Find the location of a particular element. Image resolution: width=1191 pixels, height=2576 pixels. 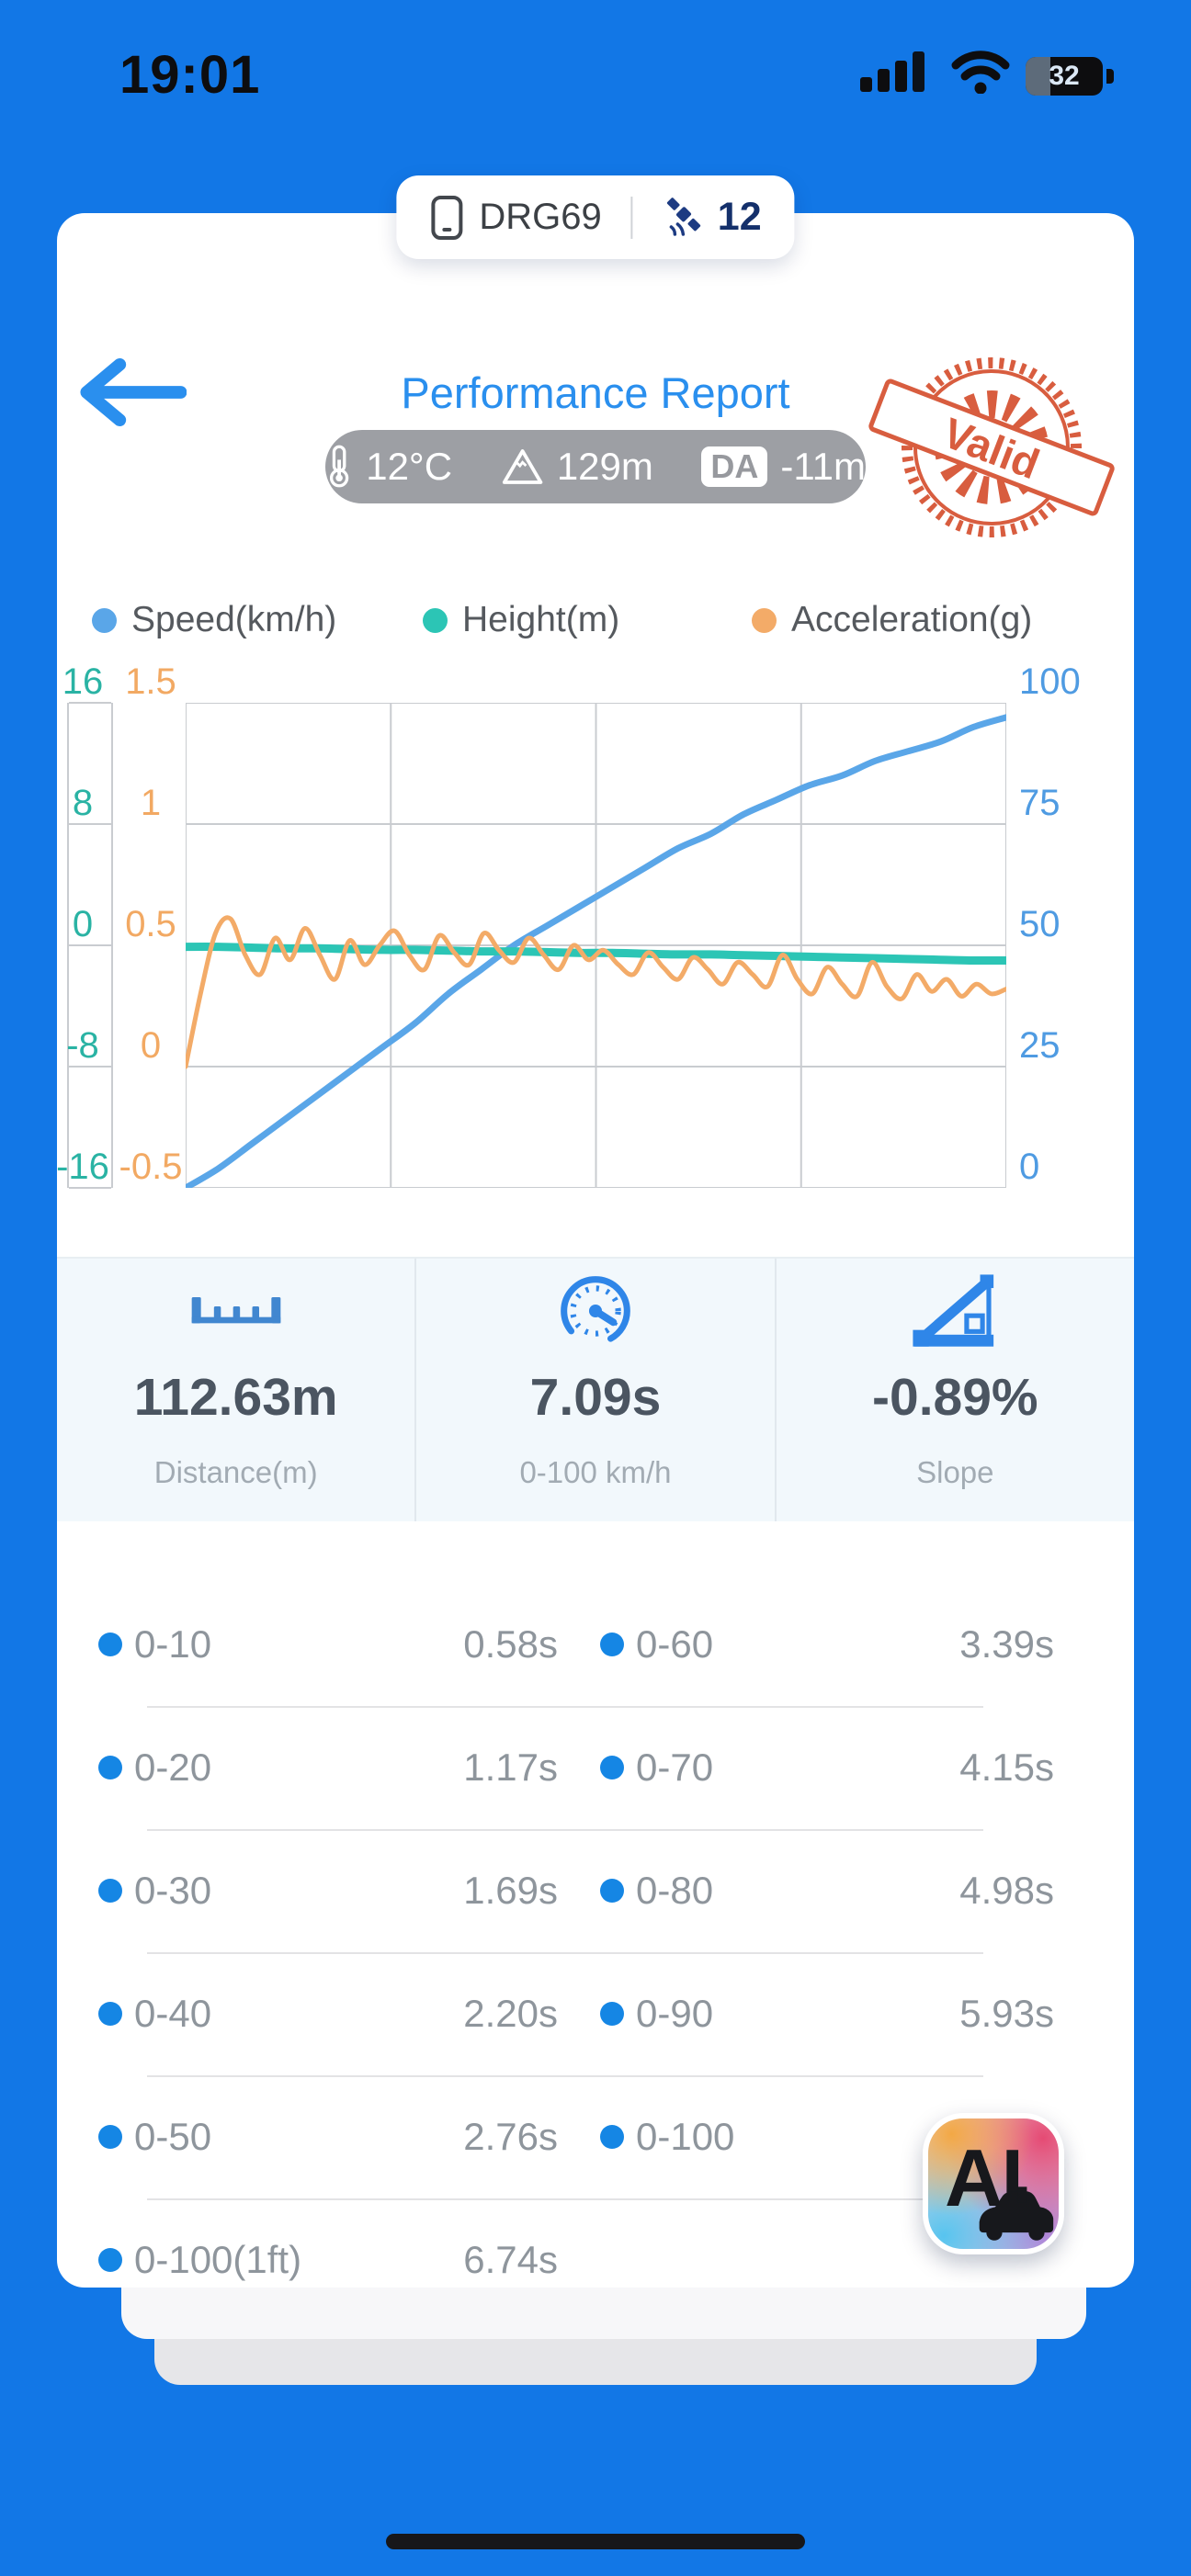

time-value: 1.17s is located at coordinates (511, 1767).